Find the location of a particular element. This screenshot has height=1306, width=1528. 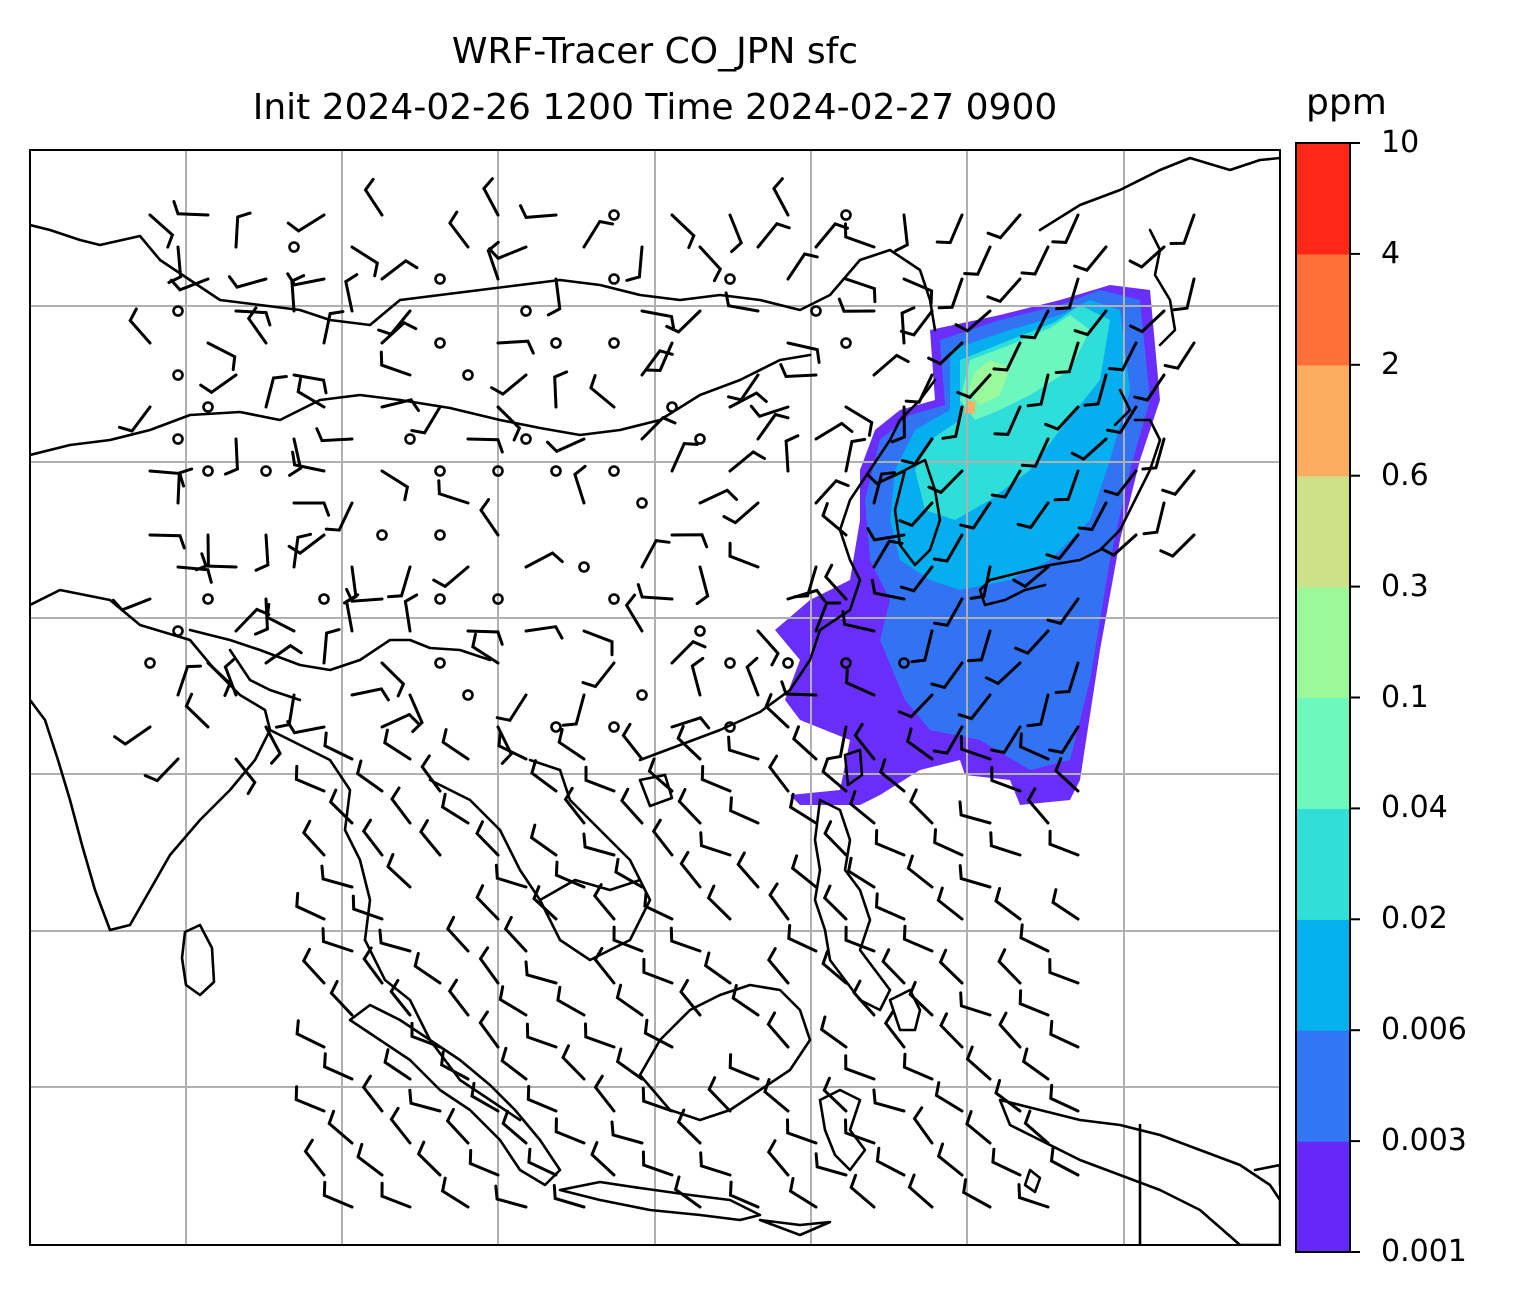

colorbar-unit: ppm is located at coordinates (1346, 102).